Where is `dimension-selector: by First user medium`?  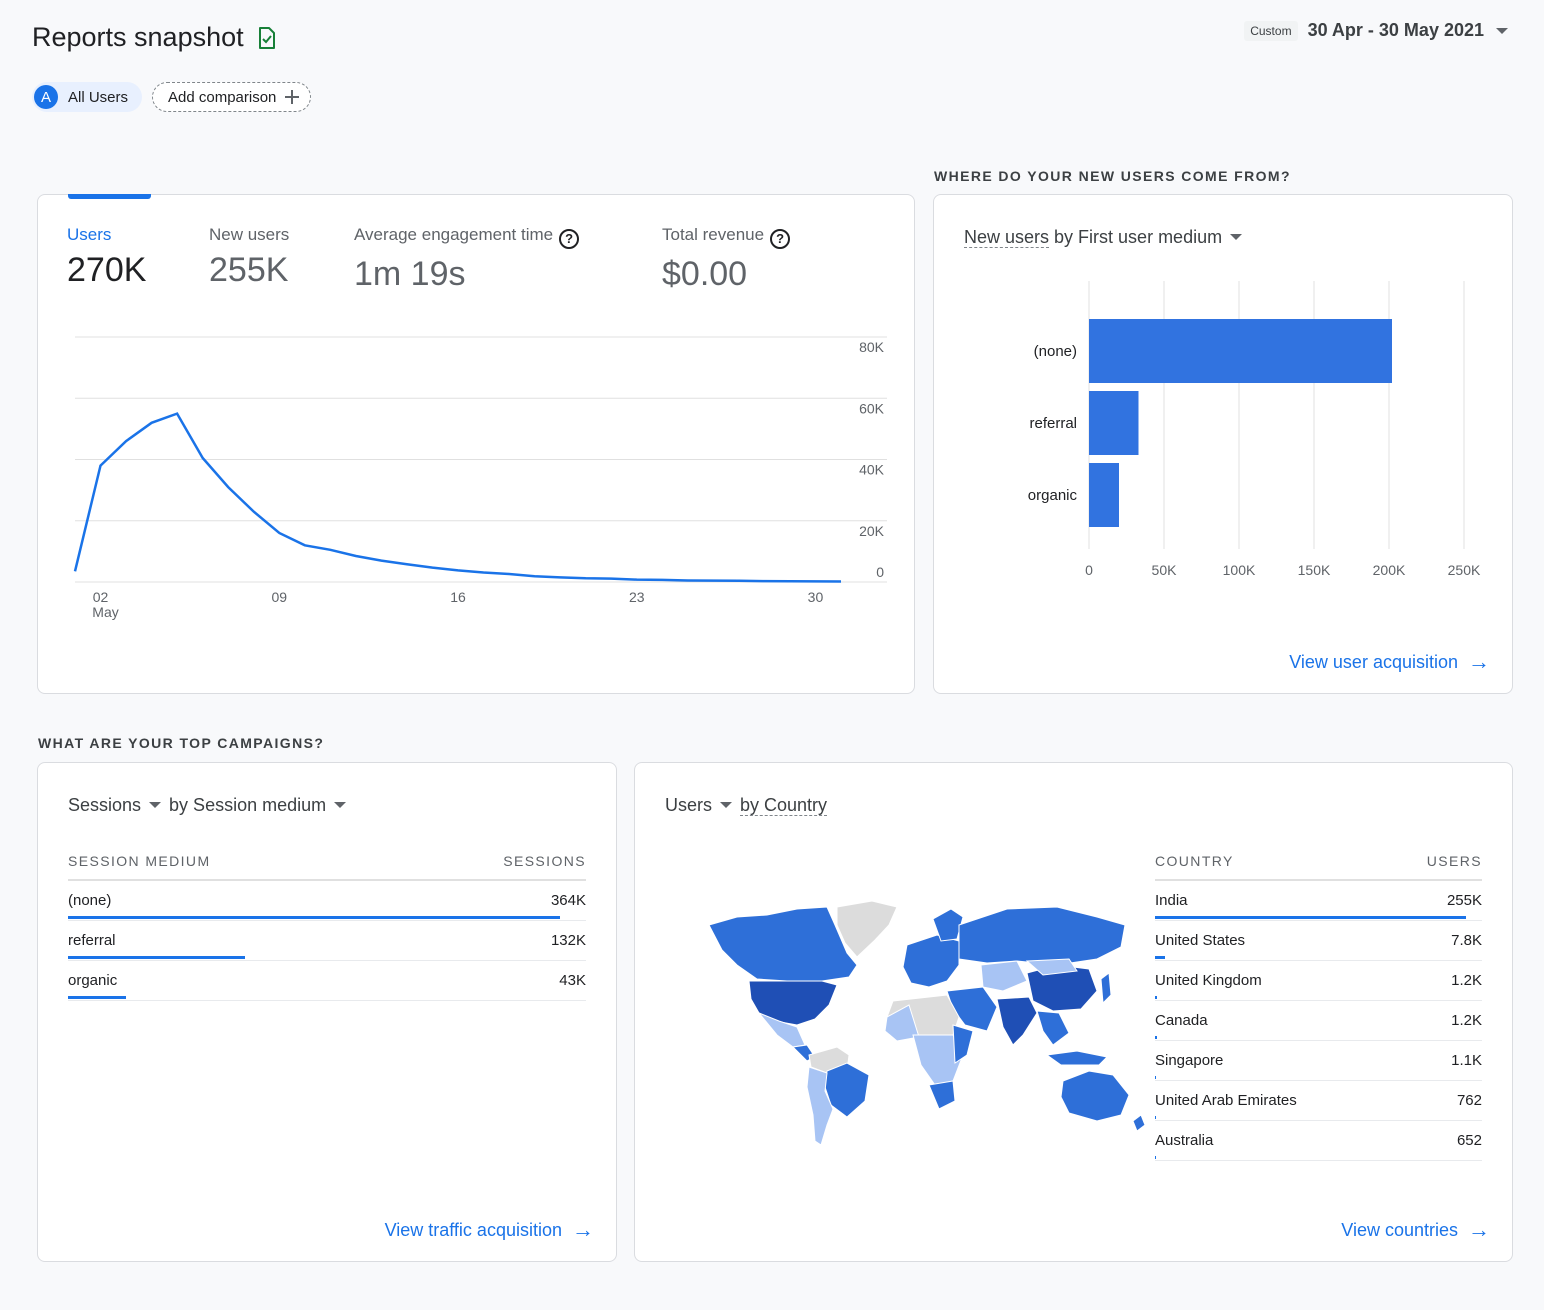
dimension-selector: by First user medium is located at coordinates (1138, 237).